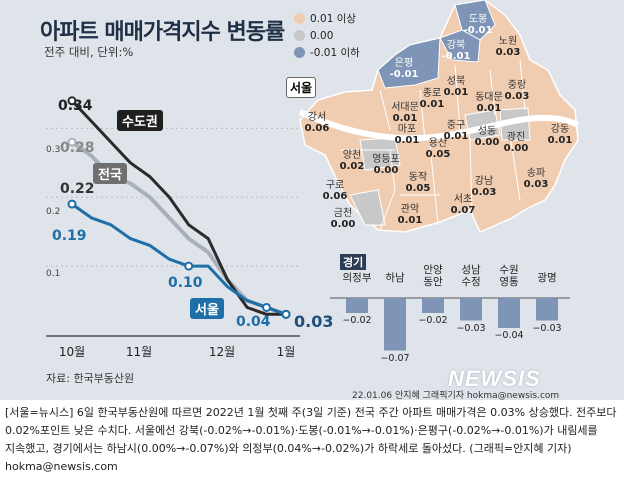 This screenshot has height=491, width=624. Describe the element at coordinates (508, 41) in the screenshot. I see `district-name: 노원` at that location.